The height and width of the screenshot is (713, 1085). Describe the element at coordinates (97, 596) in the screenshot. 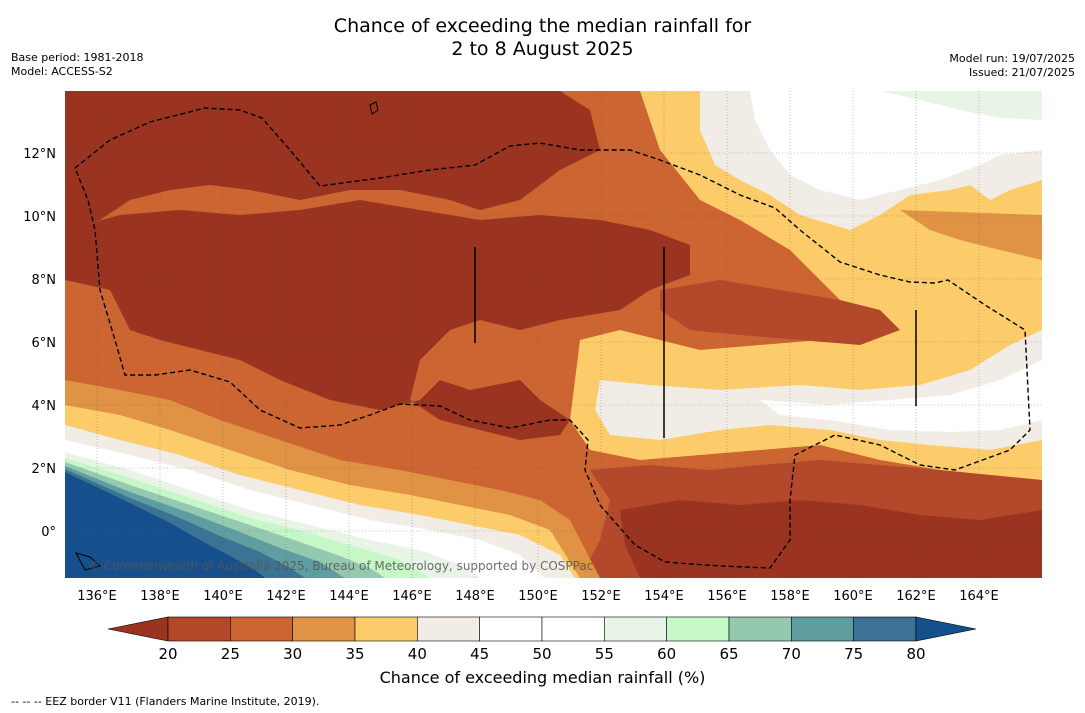

I see `lon-tick: 136°E` at that location.